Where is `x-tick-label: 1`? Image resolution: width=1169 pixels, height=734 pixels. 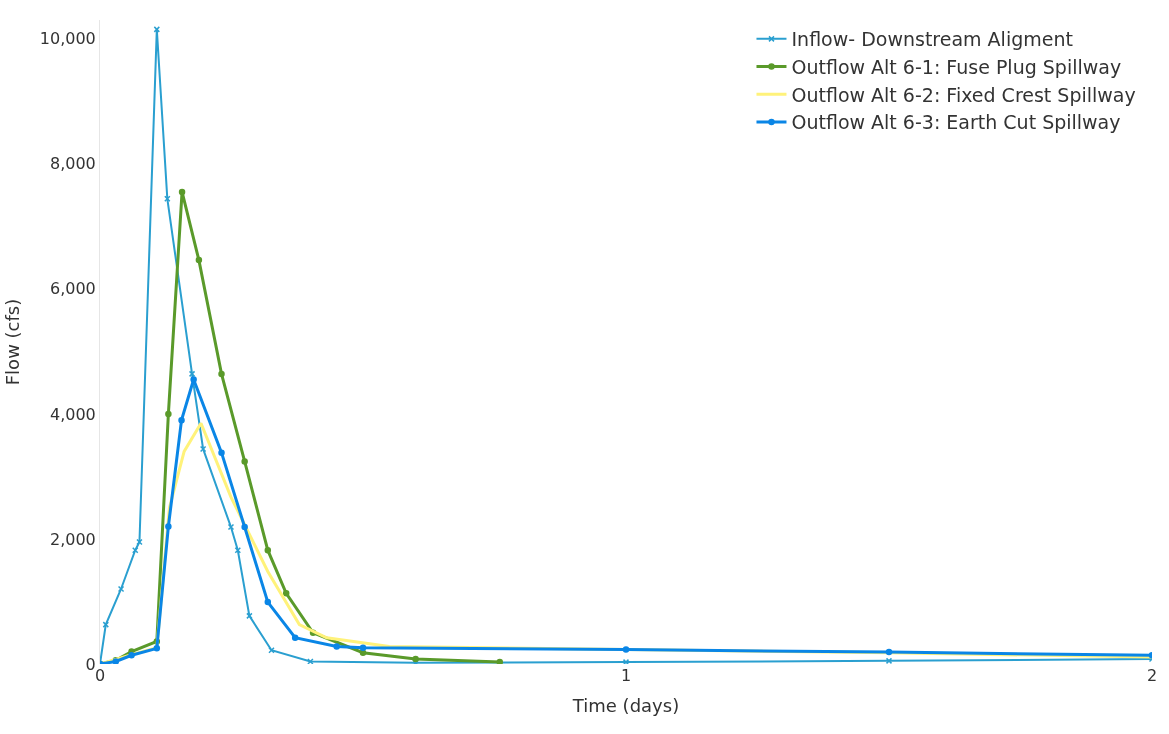
x-tick-label: 1 is located at coordinates (626, 675).